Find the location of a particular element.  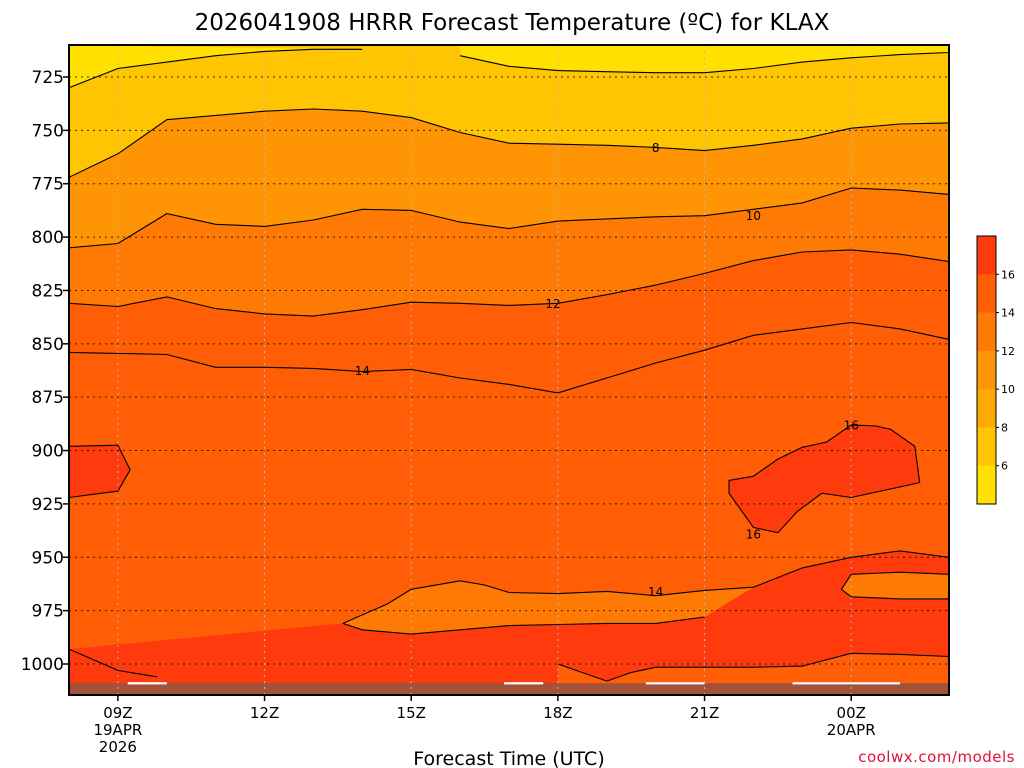

credit-text: coolwx.com/models is located at coordinates (936, 757).